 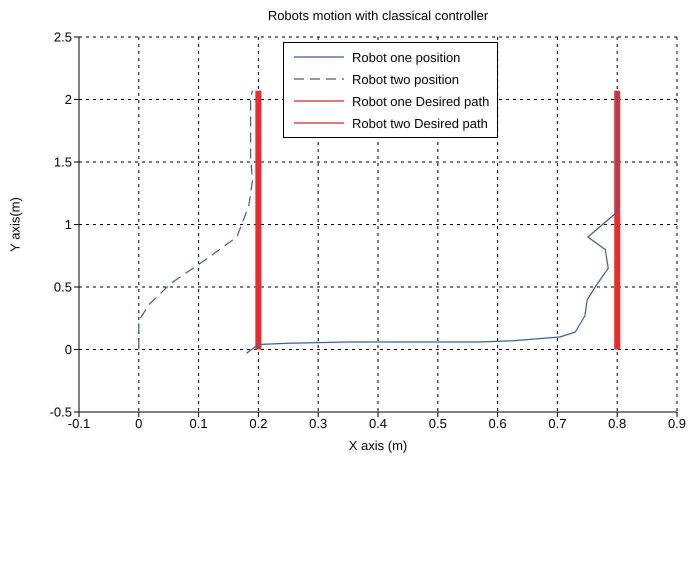 What do you see at coordinates (378, 15) in the screenshot?
I see `chart-title: Robots motion with classical controller` at bounding box center [378, 15].